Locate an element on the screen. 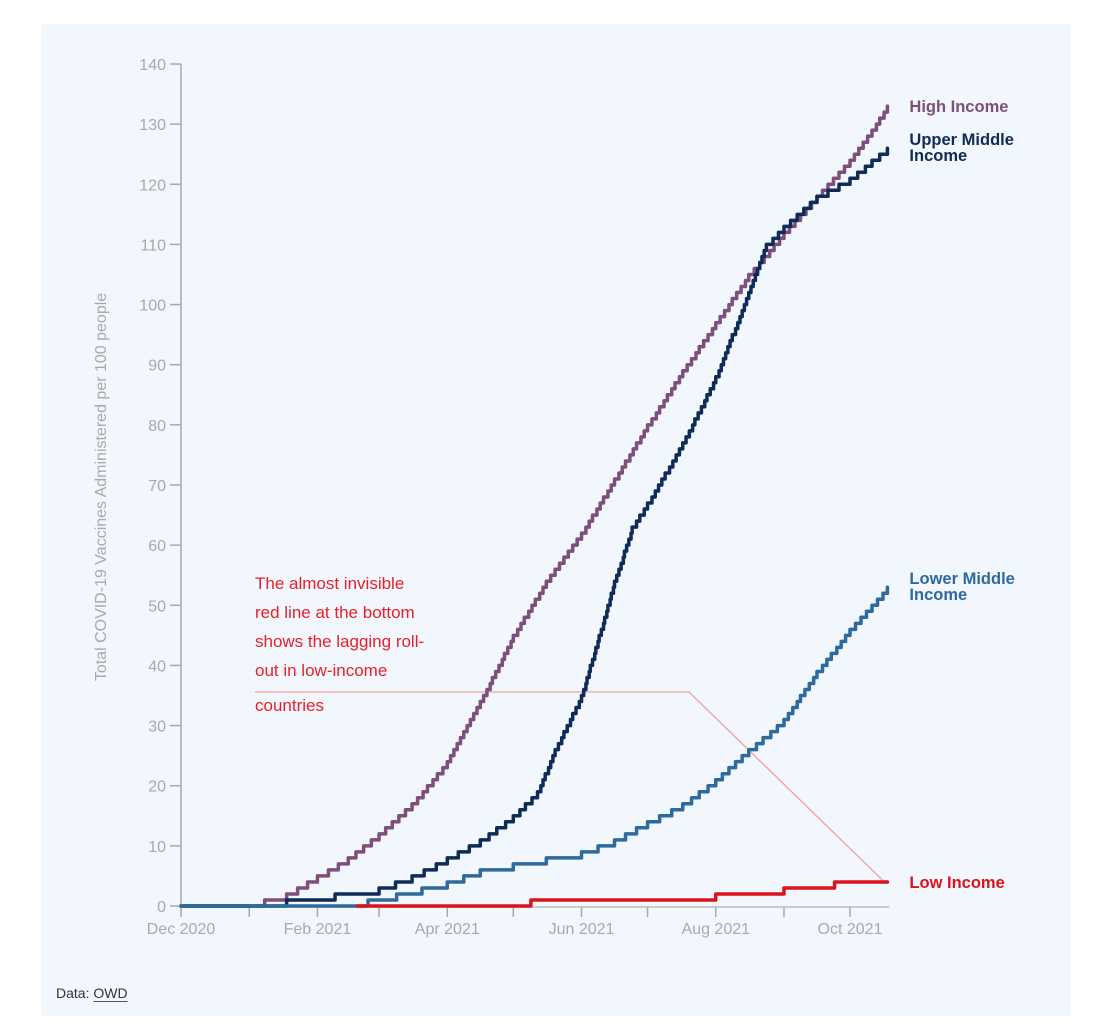  source-link: OWD is located at coordinates (110, 993).